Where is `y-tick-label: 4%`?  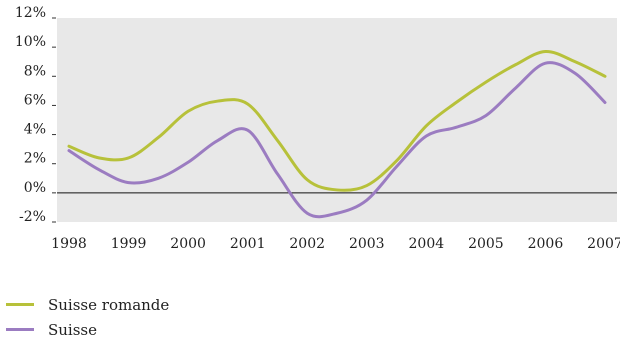 y-tick-label: 4% is located at coordinates (35, 130).